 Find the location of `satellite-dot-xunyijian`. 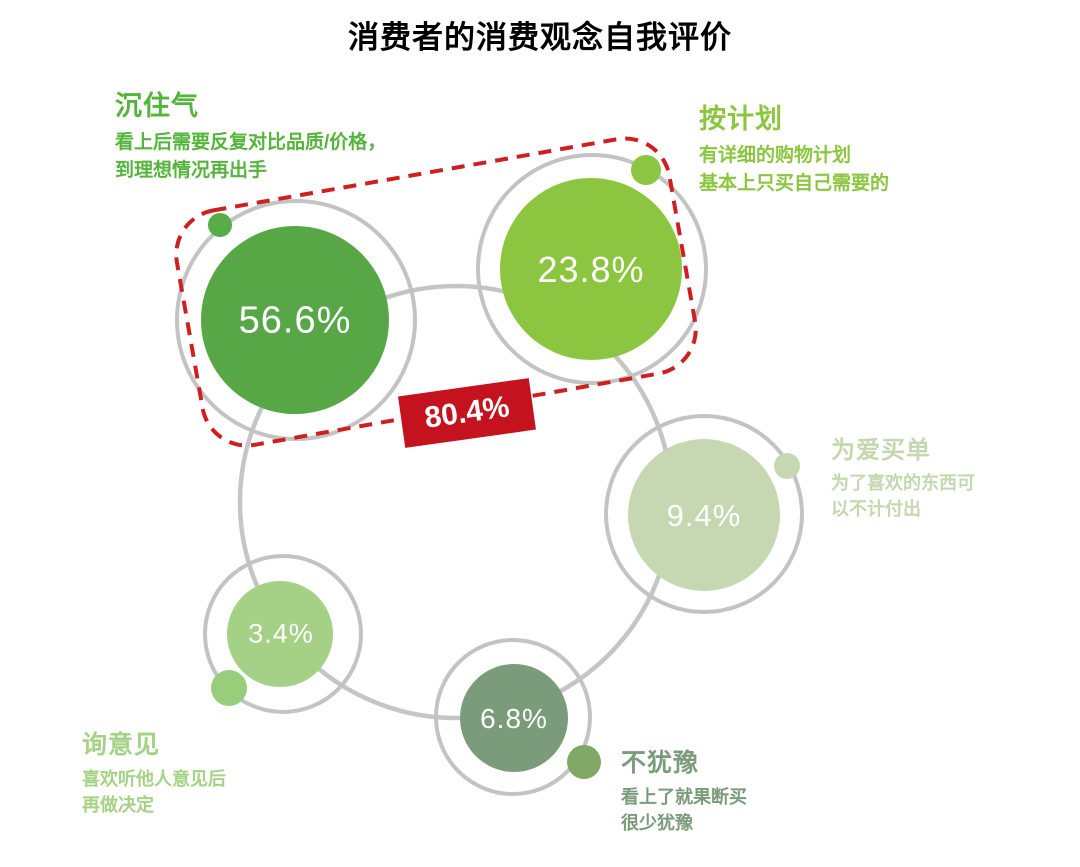

satellite-dot-xunyijian is located at coordinates (229, 688).